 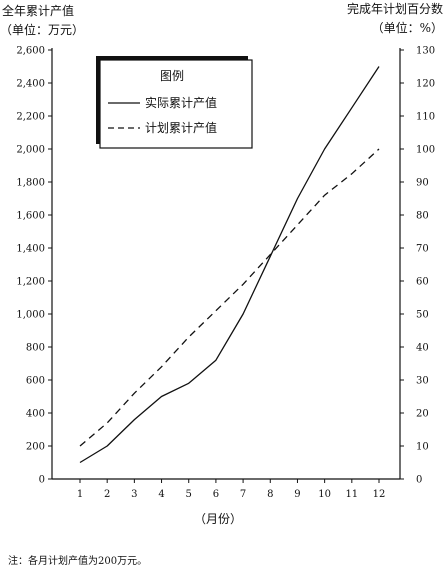 What do you see at coordinates (30, 117) in the screenshot?
I see `left-tick-label: 2,200` at bounding box center [30, 117].